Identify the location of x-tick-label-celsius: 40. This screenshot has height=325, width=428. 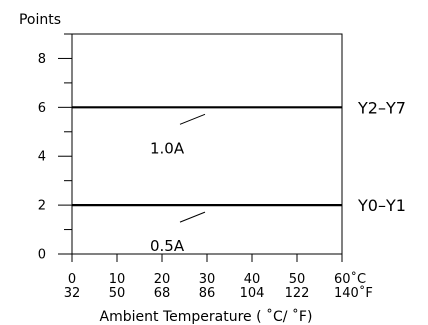
(252, 279).